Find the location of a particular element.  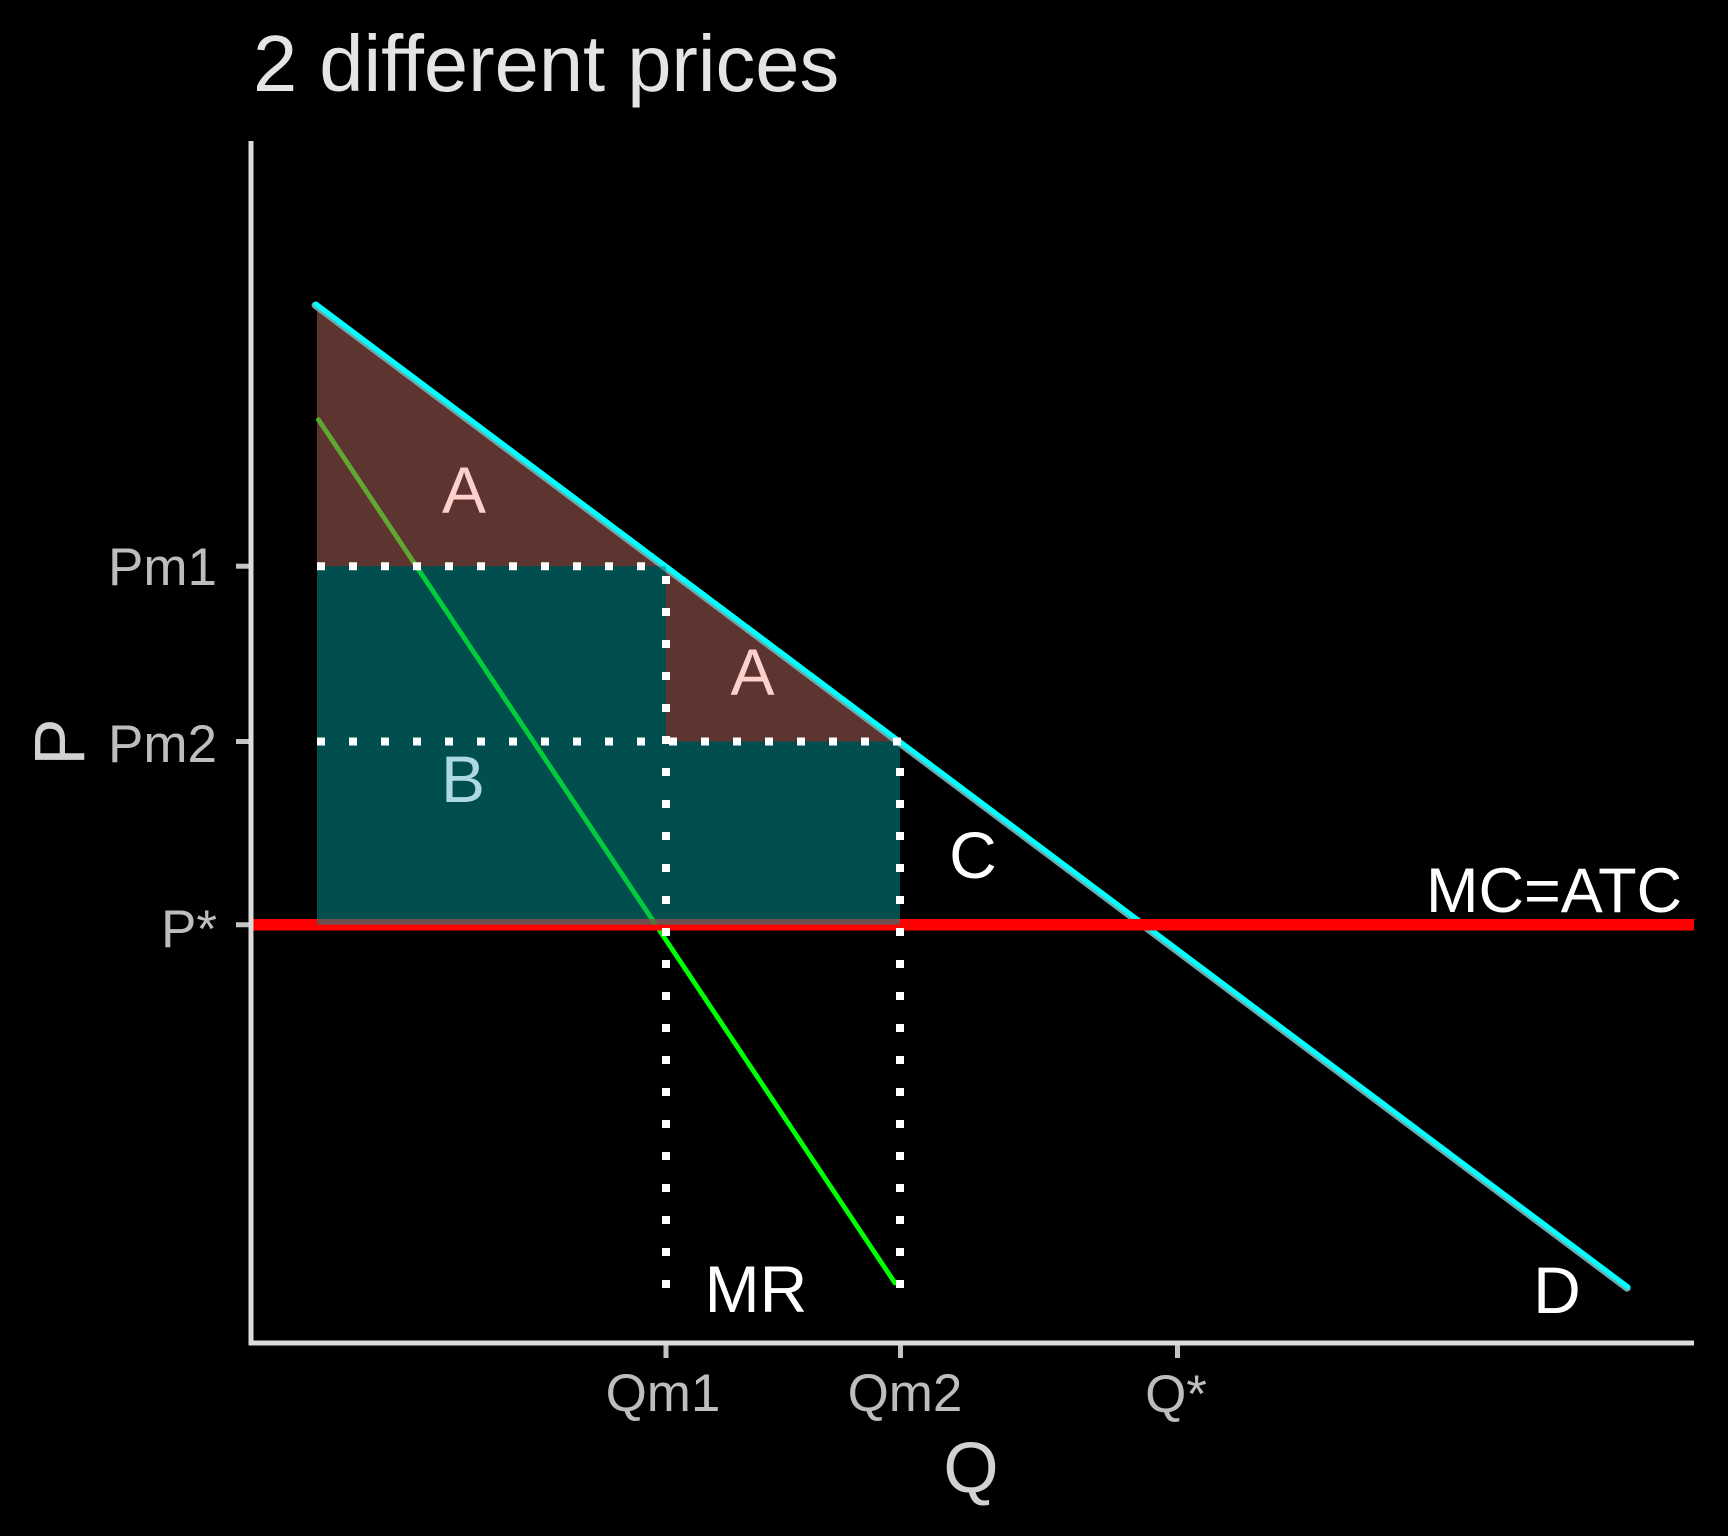

svg-text: P is located at coordinates (60, 741).